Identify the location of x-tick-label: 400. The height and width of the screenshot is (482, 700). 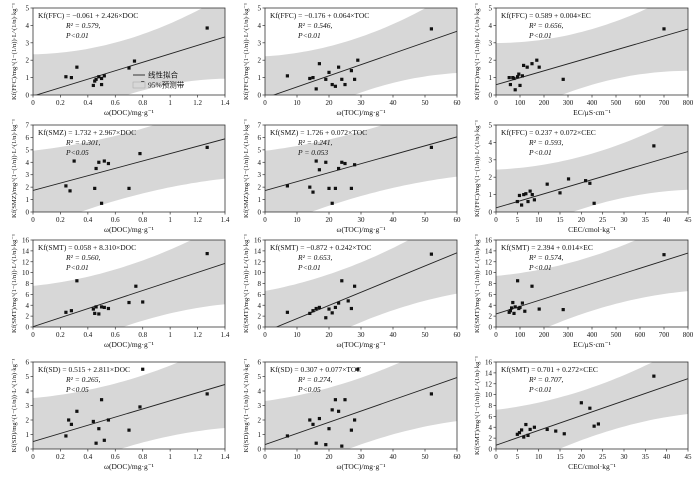
(592, 335).